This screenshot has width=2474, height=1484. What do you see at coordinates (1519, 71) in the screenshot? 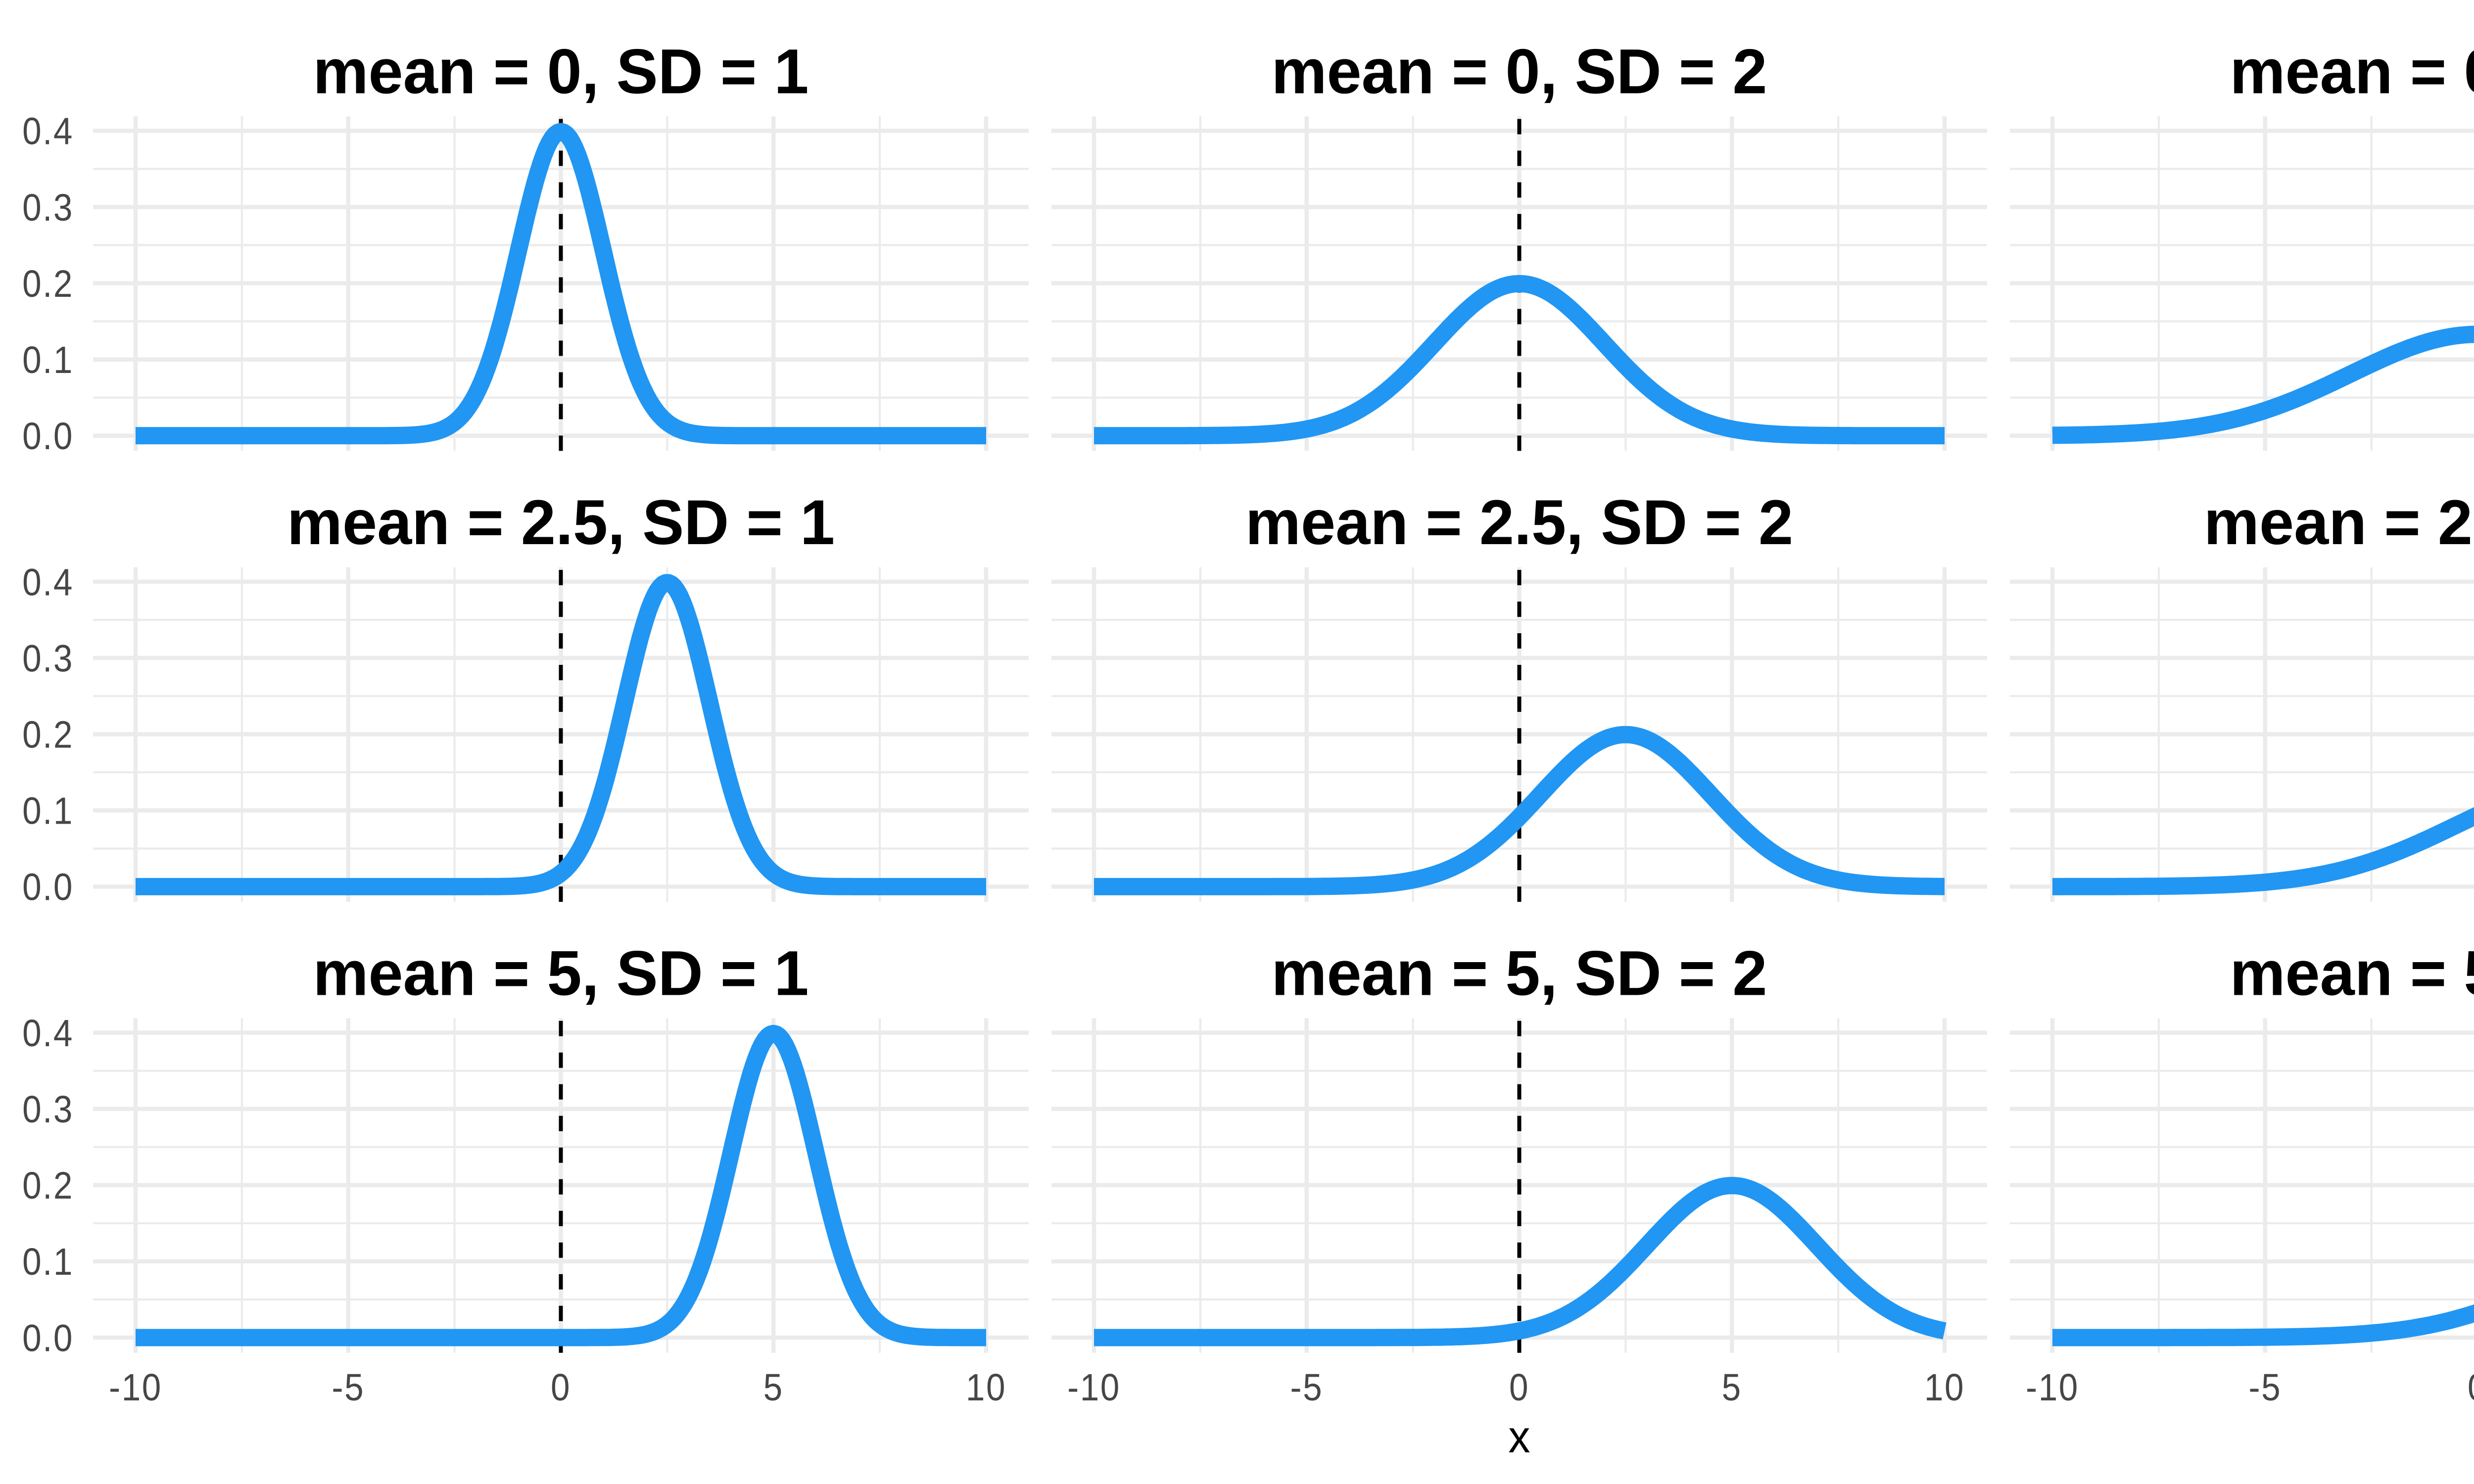
I see `svg-text: mean = 0, SD = 2` at bounding box center [1519, 71].